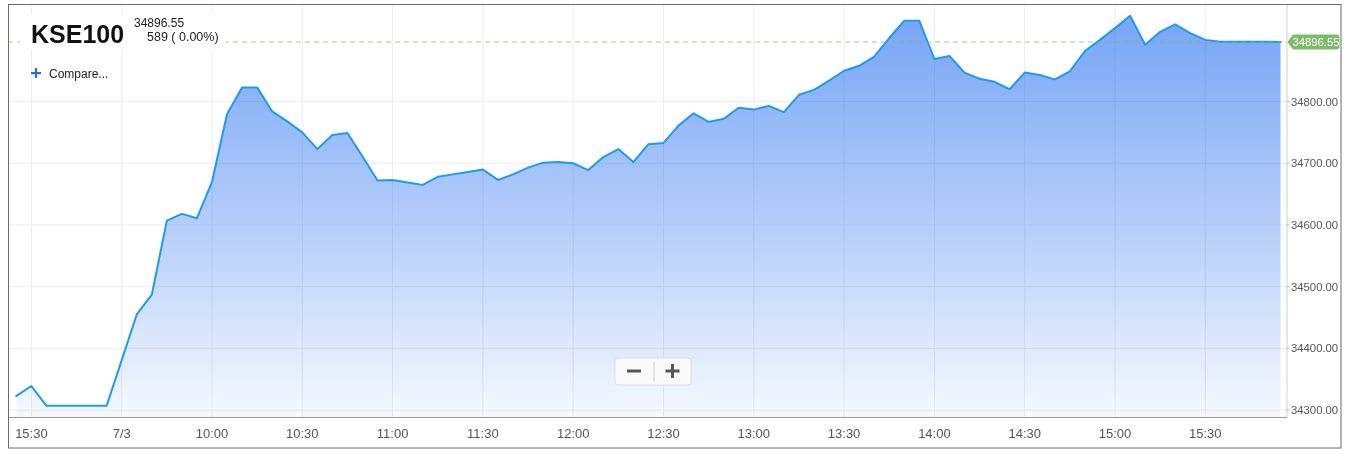 Image resolution: width=1348 pixels, height=458 pixels. Describe the element at coordinates (1315, 410) in the screenshot. I see `y-tick-label: 34300.00` at that location.